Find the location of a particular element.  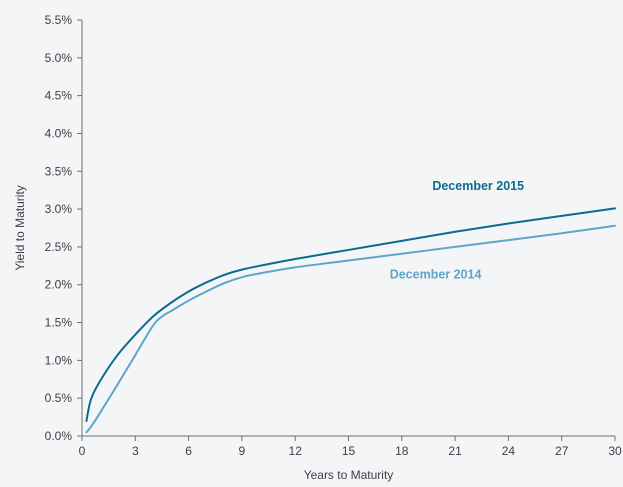

y-tick-label: 3.5% is located at coordinates (59, 171).